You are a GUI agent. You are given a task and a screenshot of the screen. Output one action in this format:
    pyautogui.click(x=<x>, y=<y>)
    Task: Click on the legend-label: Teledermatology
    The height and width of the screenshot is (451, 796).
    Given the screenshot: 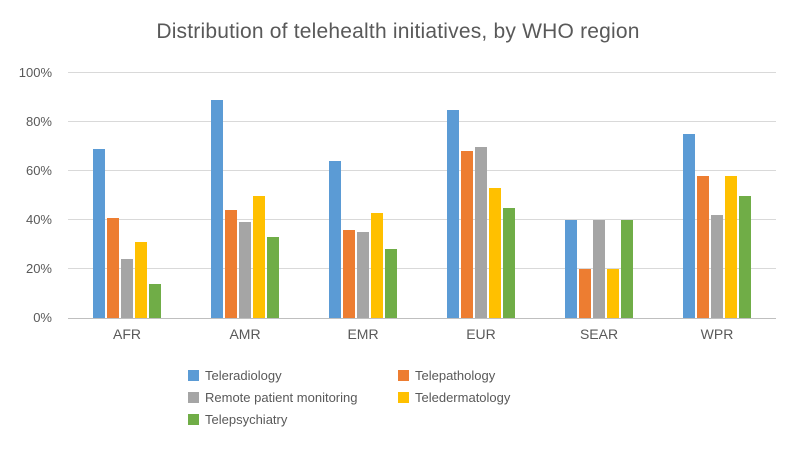 What is the action you would take?
    pyautogui.click(x=463, y=397)
    